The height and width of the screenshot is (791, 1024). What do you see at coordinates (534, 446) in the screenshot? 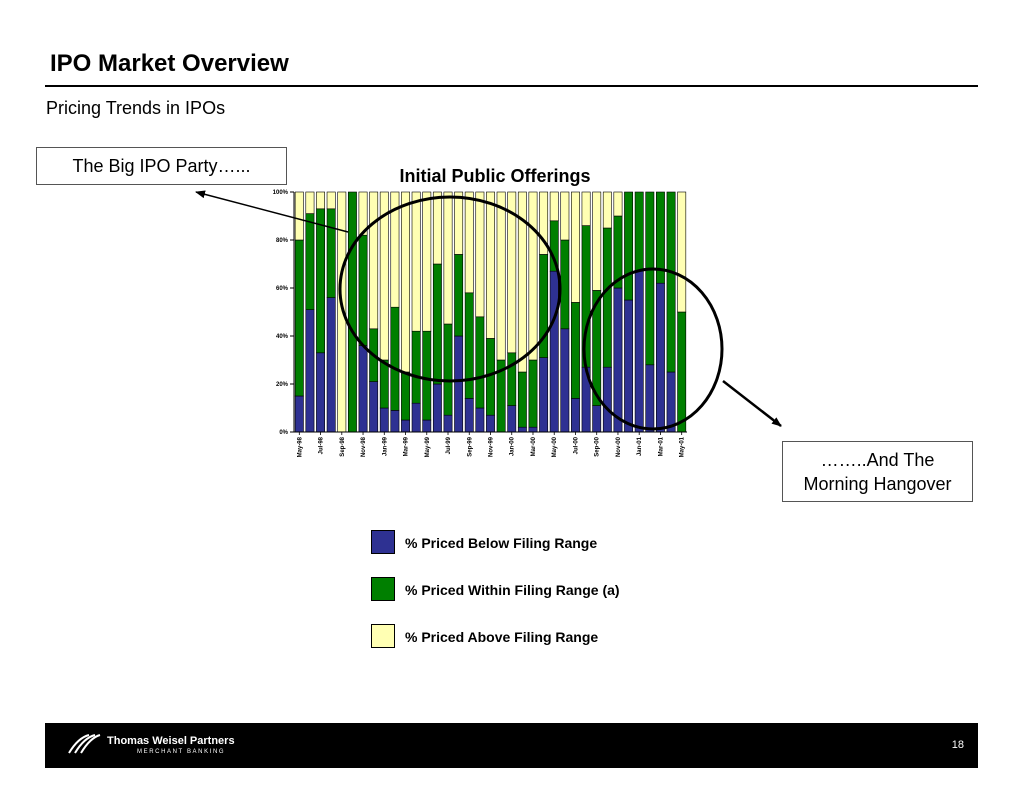
I see `x-tick-label: Mar-00` at bounding box center [534, 446].